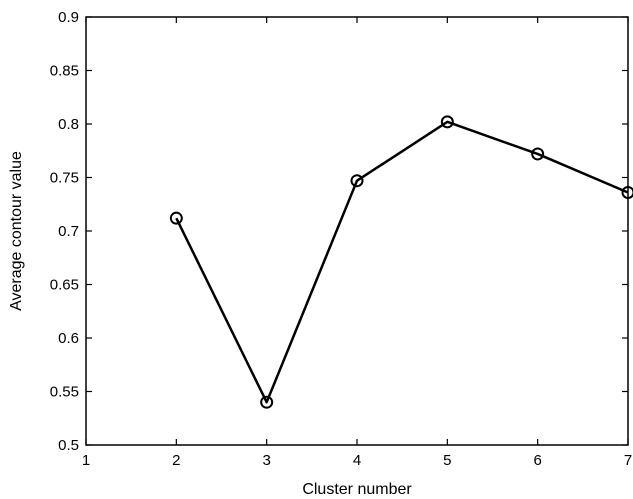 Image resolution: width=633 pixels, height=499 pixels. I want to click on y-tick-label: 0.6, so click(68, 338).